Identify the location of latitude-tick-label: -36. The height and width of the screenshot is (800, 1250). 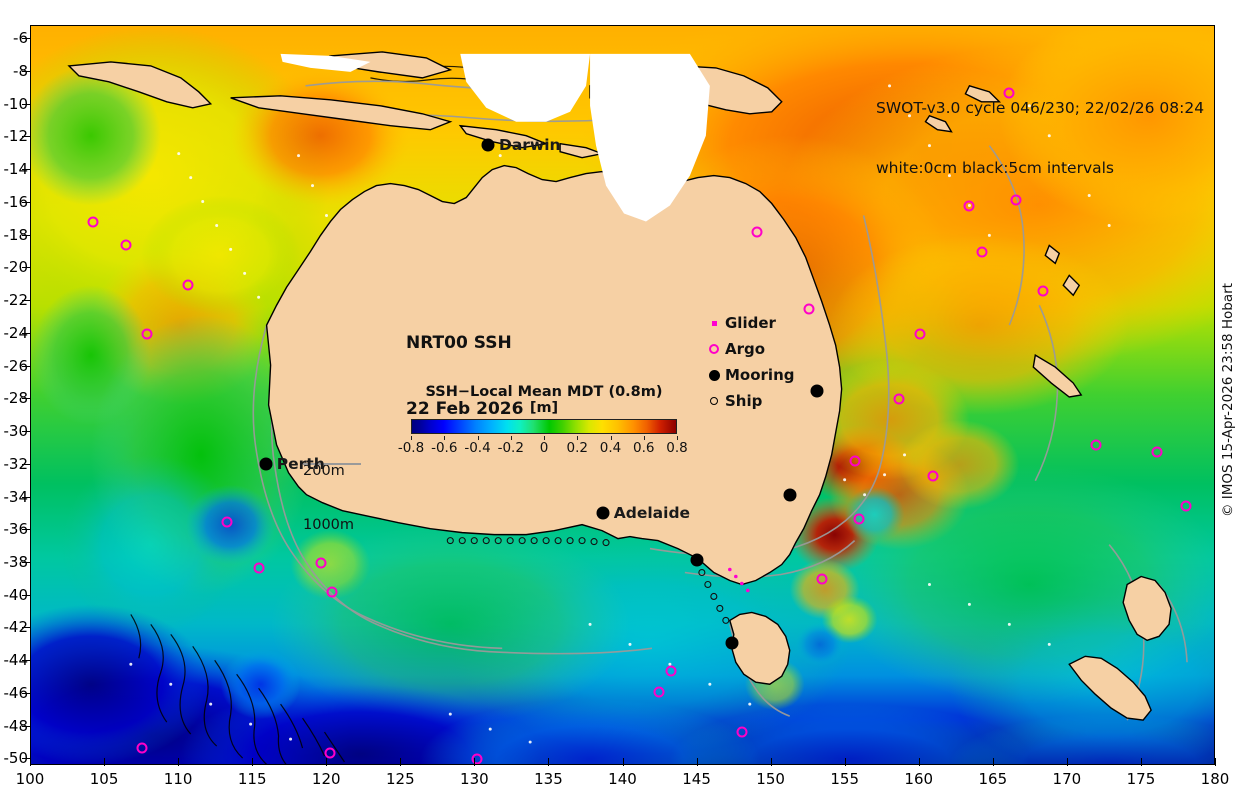
(16, 529).